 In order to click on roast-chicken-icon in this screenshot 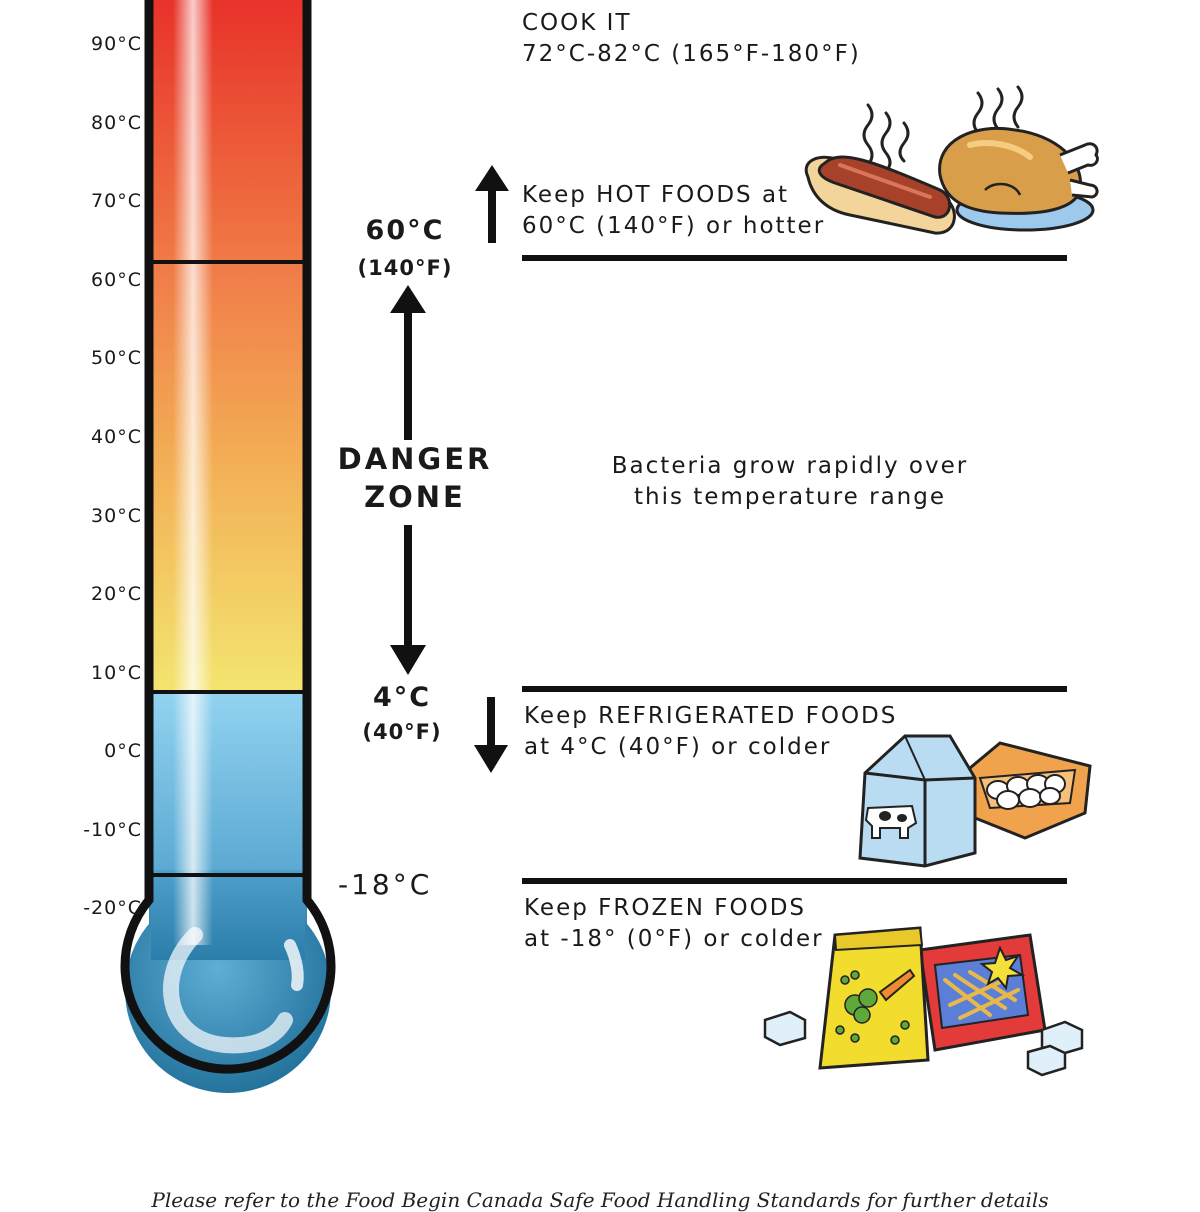, I will do `click(1018, 179)`.